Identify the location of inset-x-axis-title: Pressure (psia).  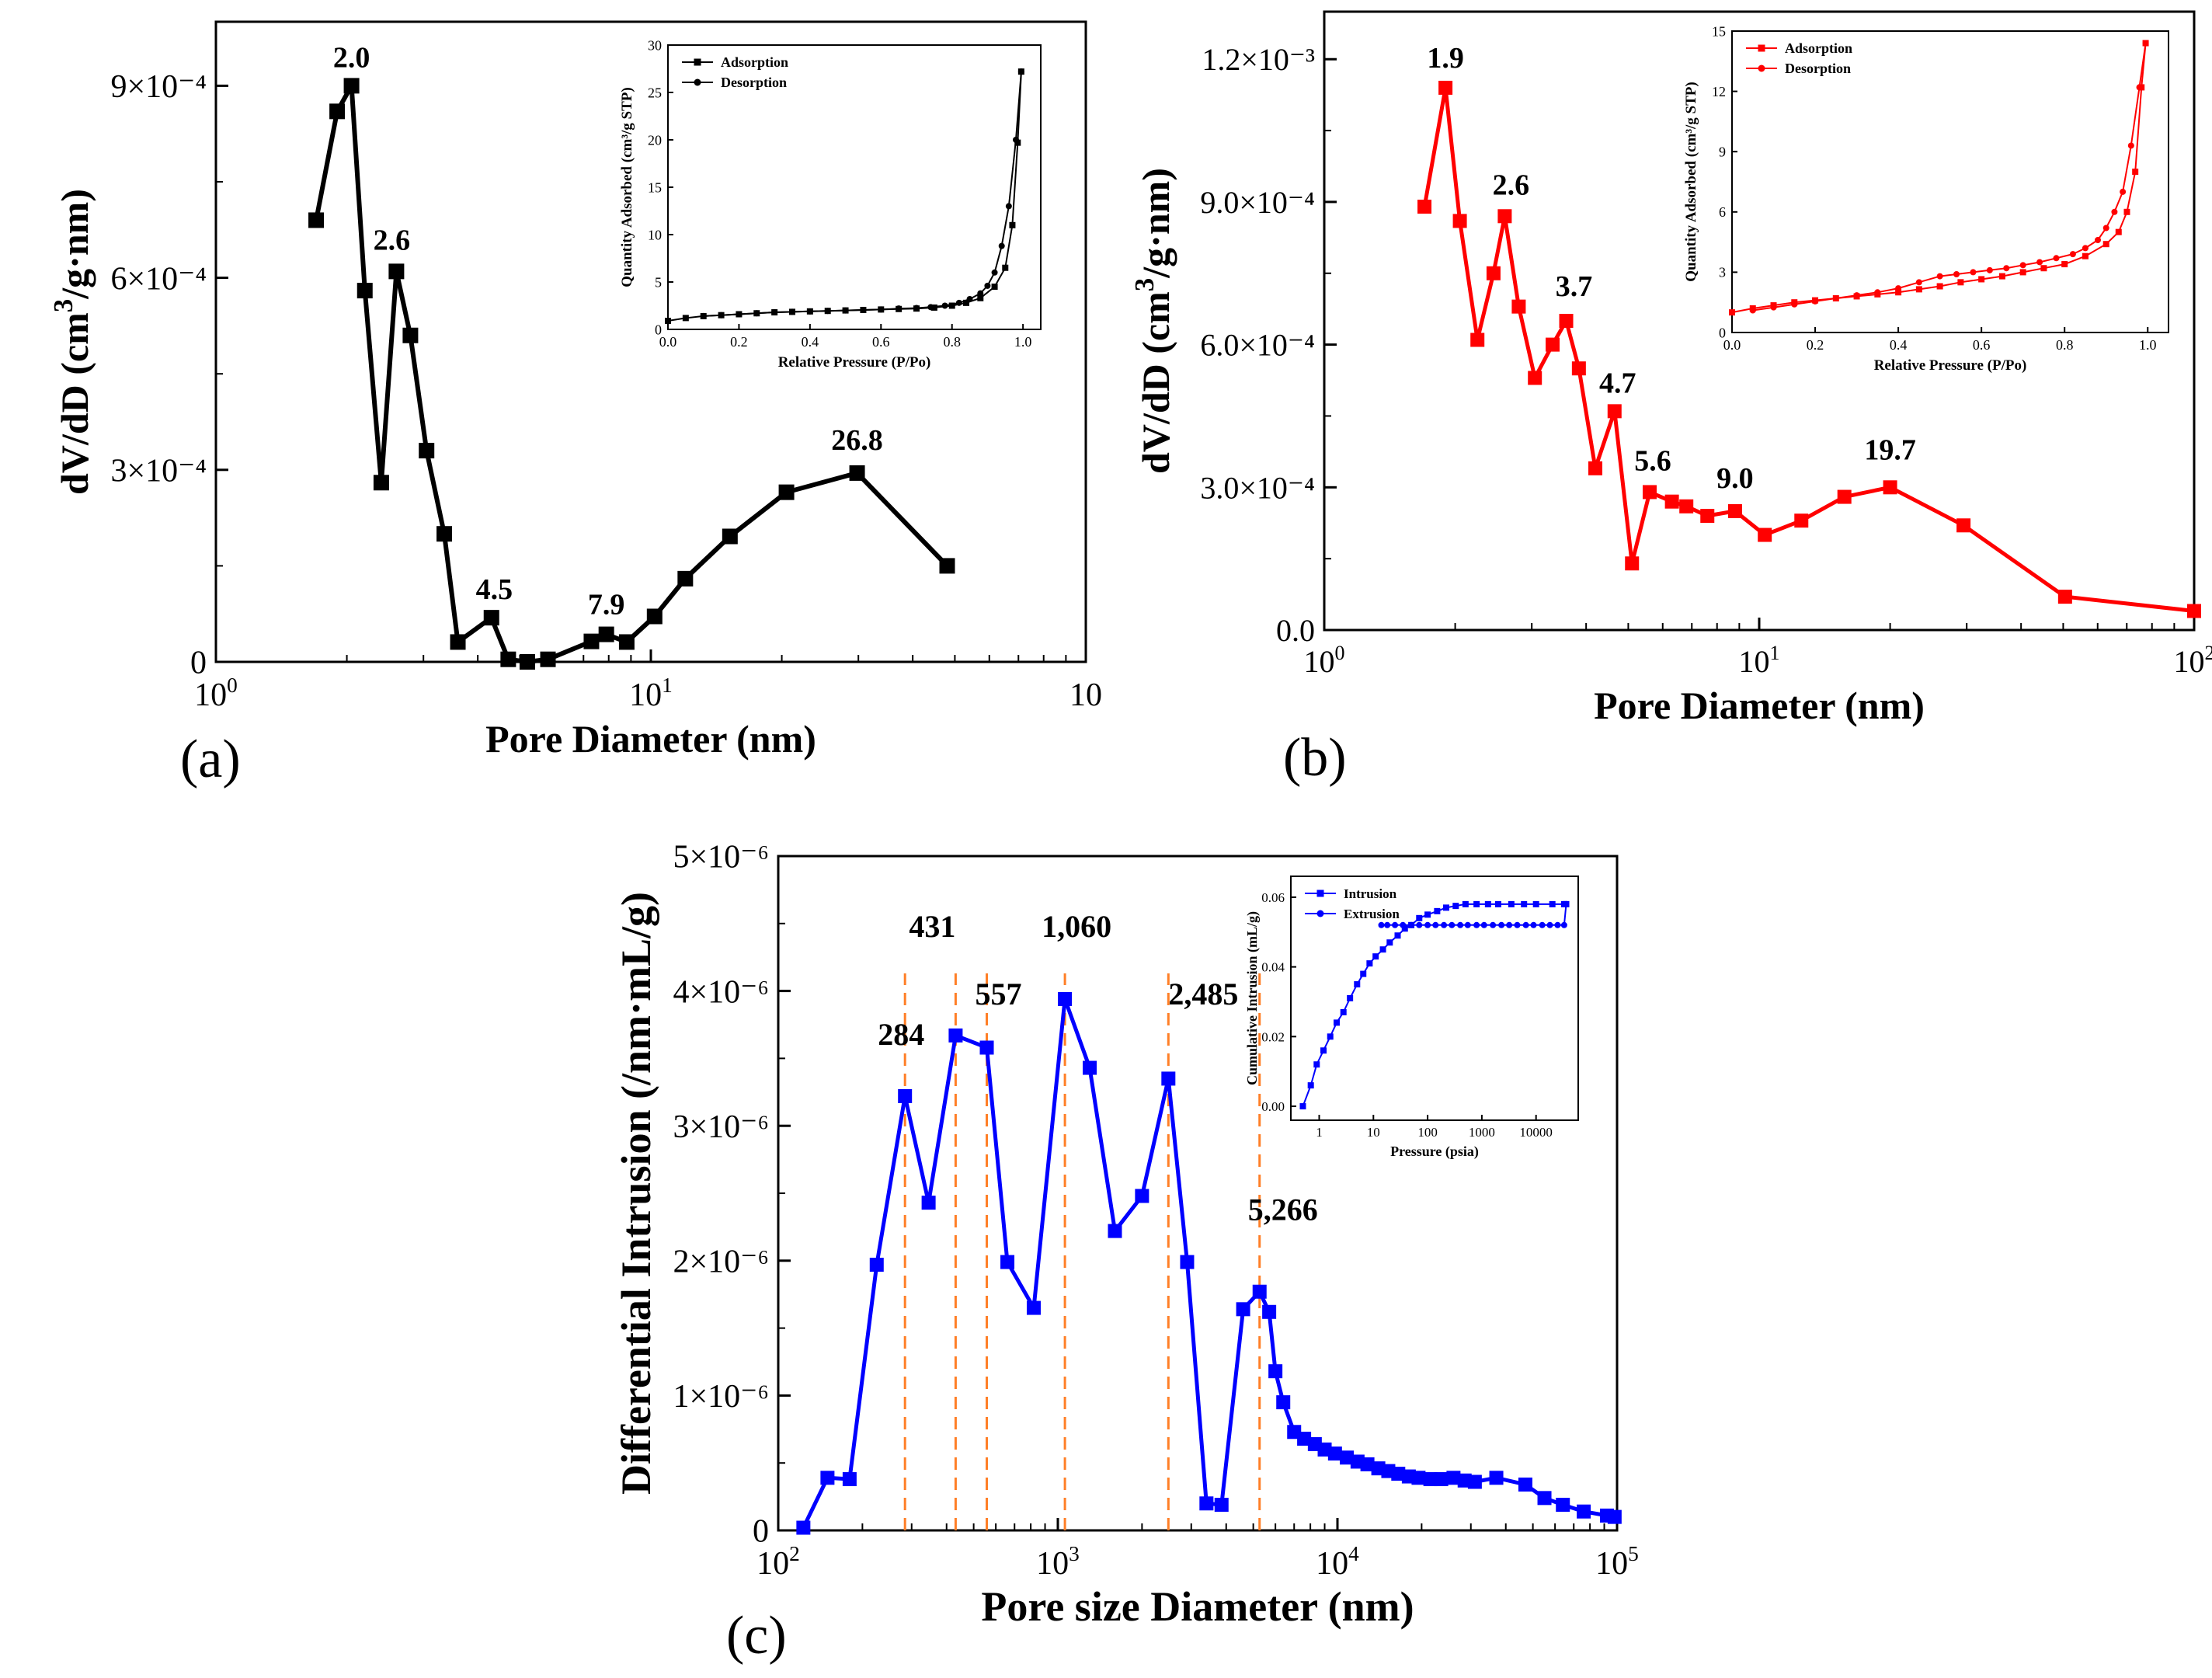
(1434, 1152).